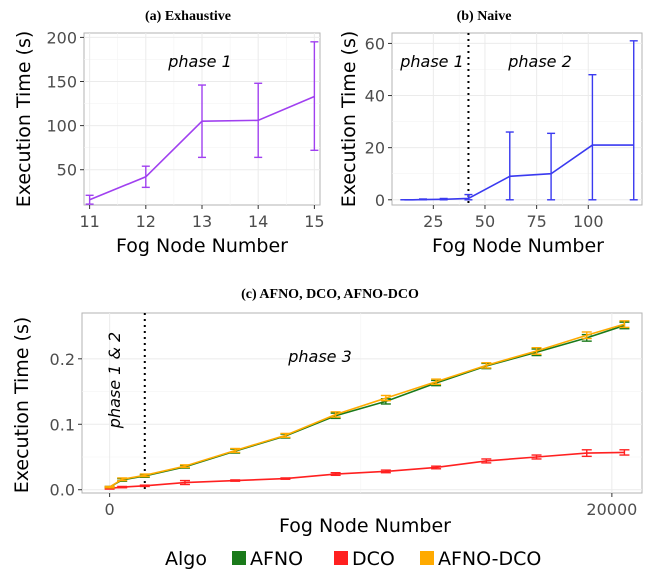  I want to click on legend: Algo AFNO DCO AFNO-DCO, so click(353, 559).